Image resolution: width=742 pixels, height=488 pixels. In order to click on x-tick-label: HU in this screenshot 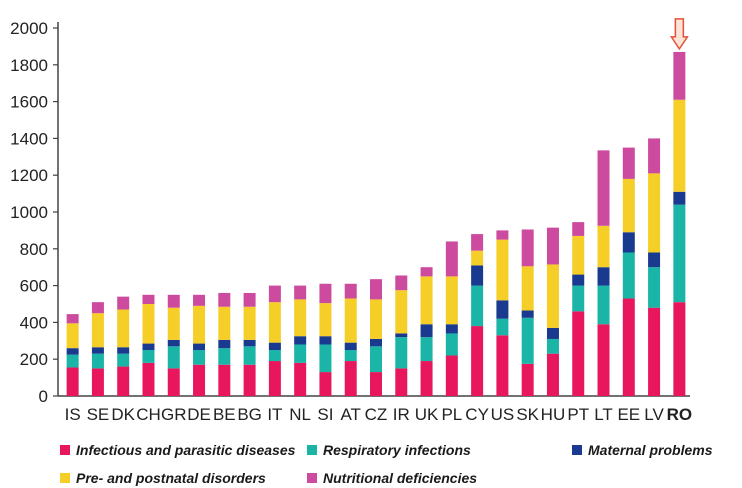, I will do `click(553, 414)`.